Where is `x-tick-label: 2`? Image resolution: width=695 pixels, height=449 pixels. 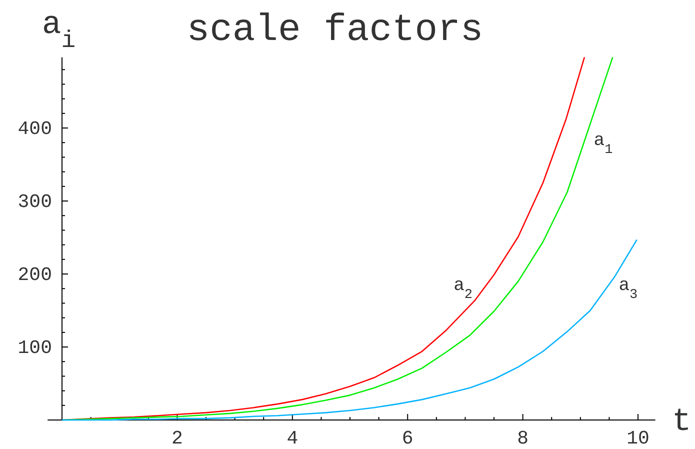
x-tick-label: 2 is located at coordinates (177, 438).